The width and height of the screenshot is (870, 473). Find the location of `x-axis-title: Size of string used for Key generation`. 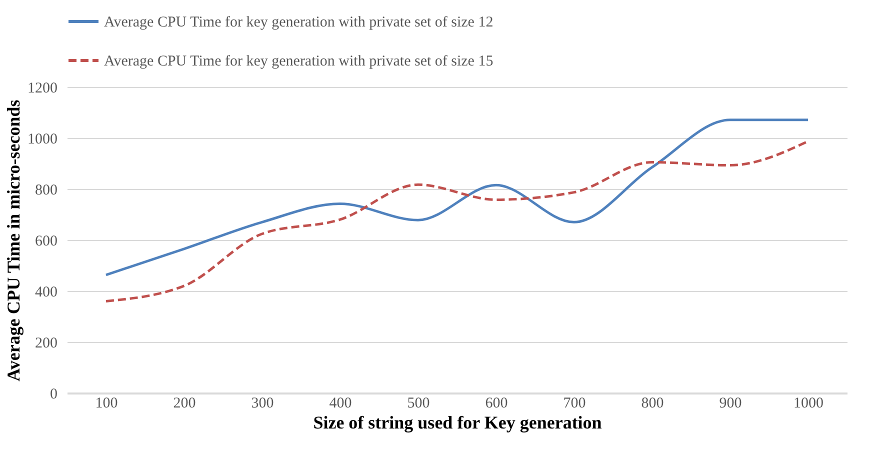

x-axis-title: Size of string used for Key generation is located at coordinates (457, 422).